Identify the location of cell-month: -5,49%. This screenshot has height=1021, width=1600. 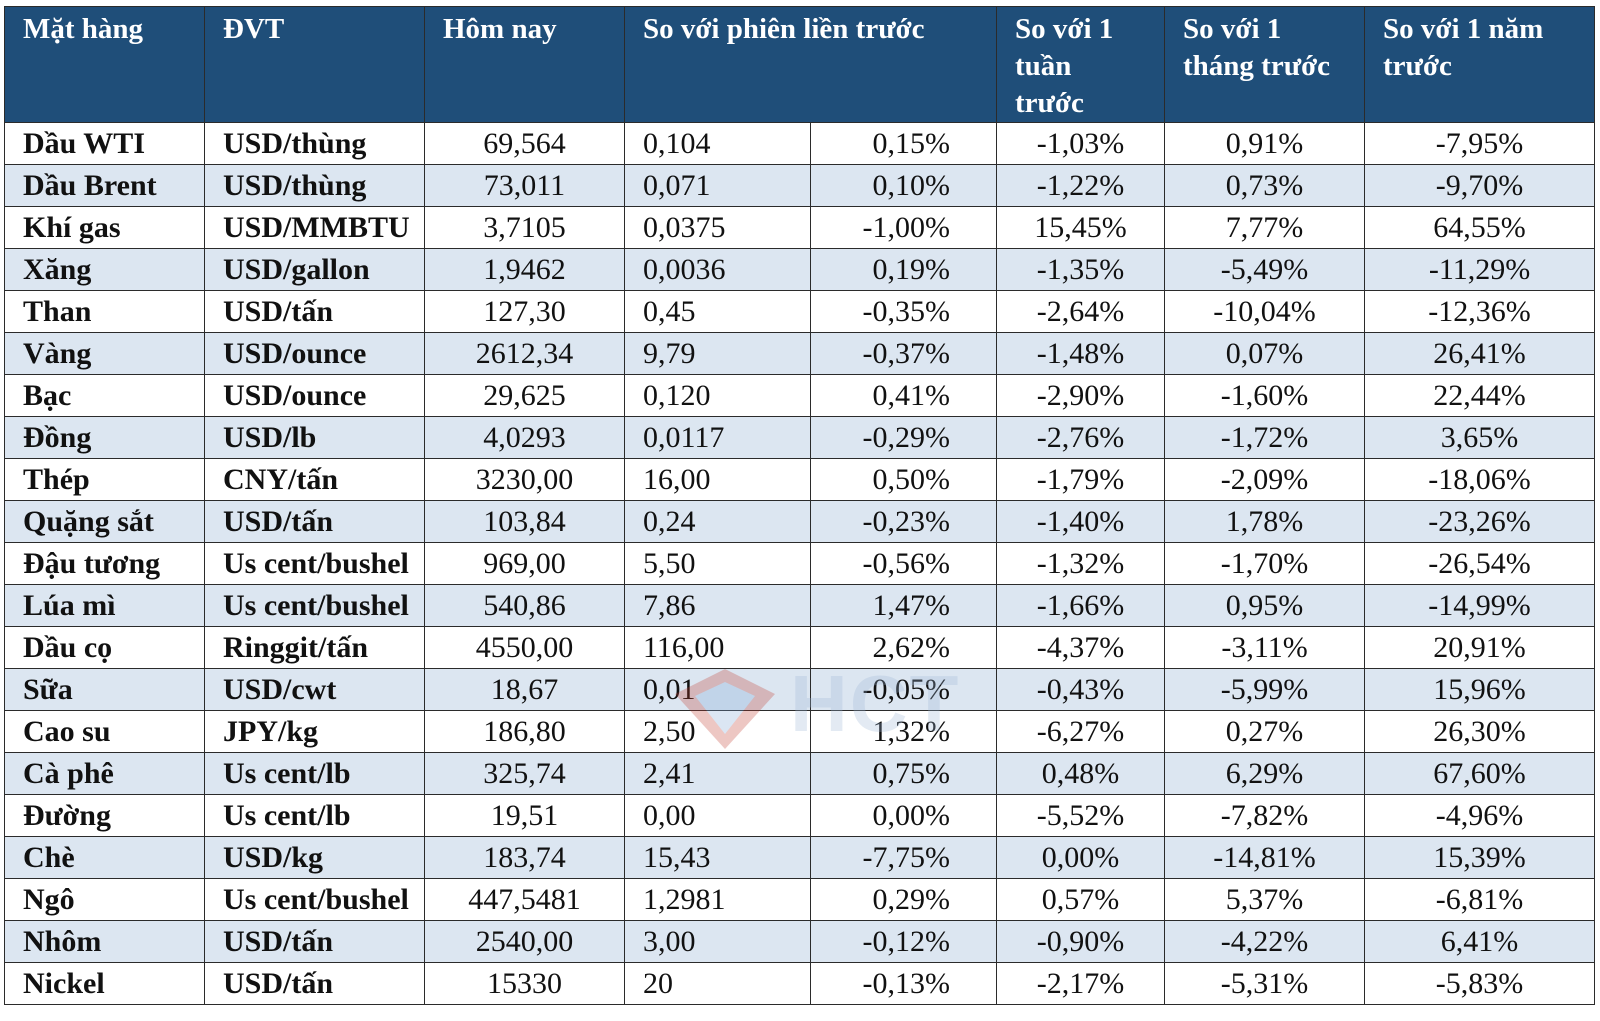
(1265, 269).